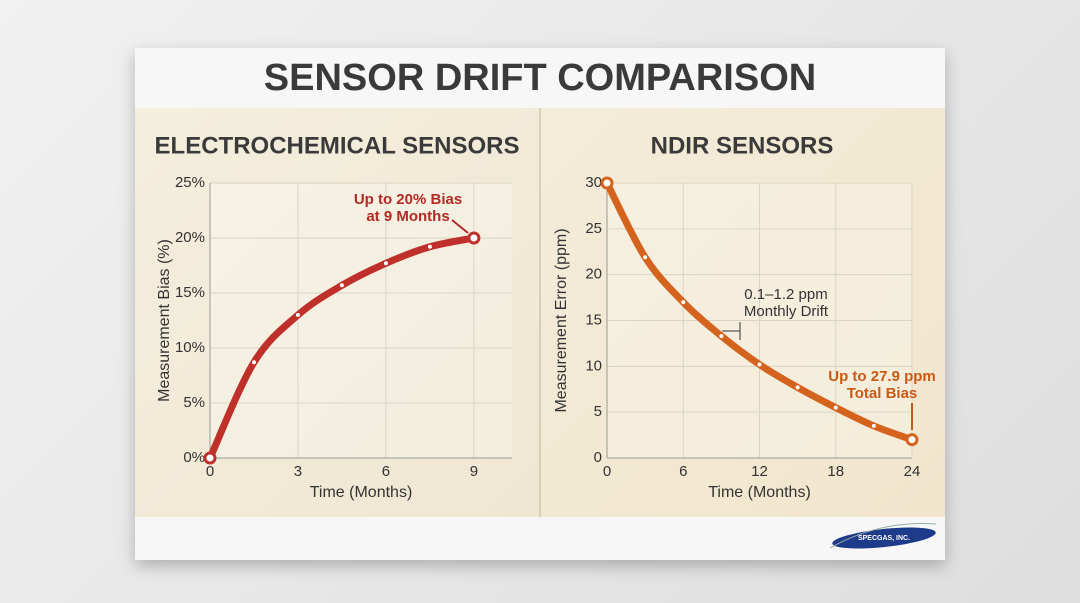 The width and height of the screenshot is (1080, 603). Describe the element at coordinates (593, 319) in the screenshot. I see `y-tick-label: 15` at that location.